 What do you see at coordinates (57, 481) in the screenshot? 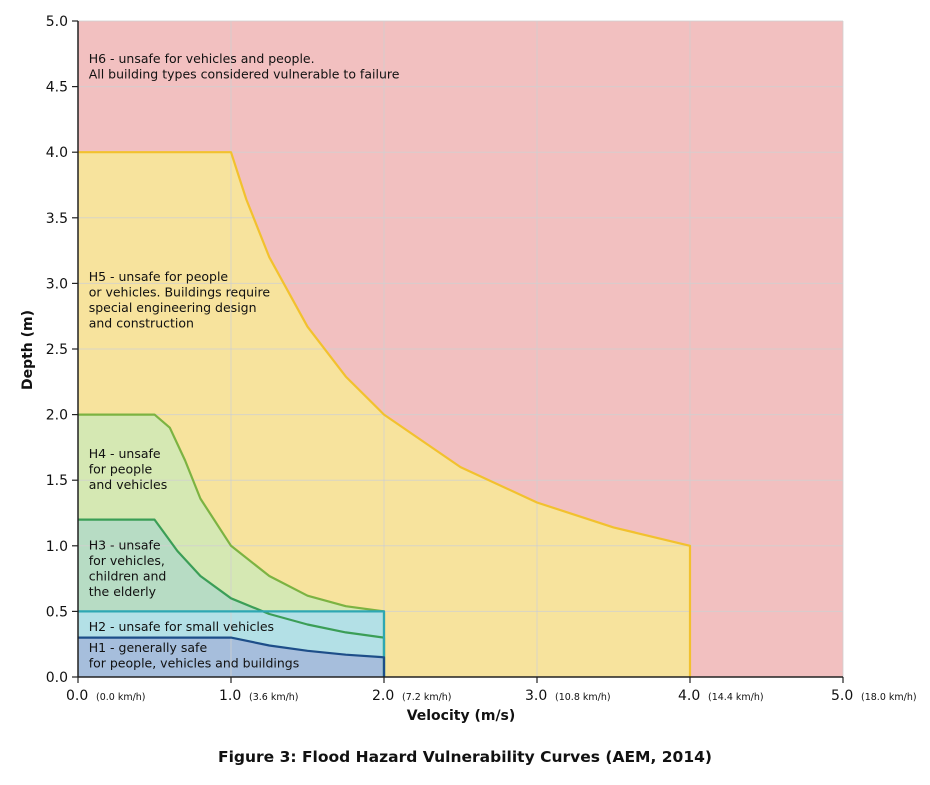
I see `y-tick-label: 1.5` at bounding box center [57, 481].